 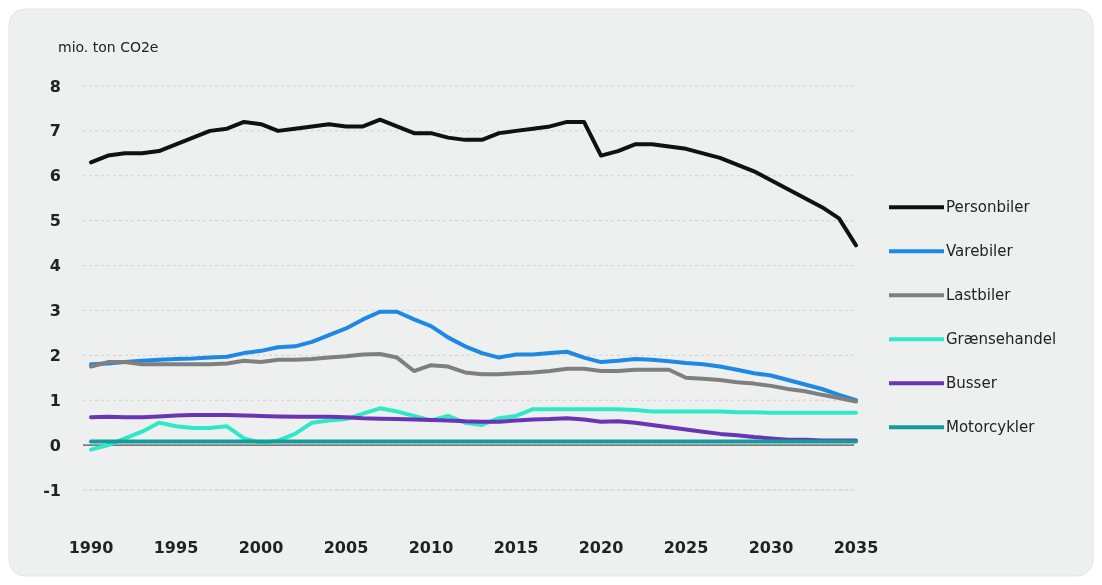 I want to click on x-tick-label: 2005, so click(x=346, y=547).